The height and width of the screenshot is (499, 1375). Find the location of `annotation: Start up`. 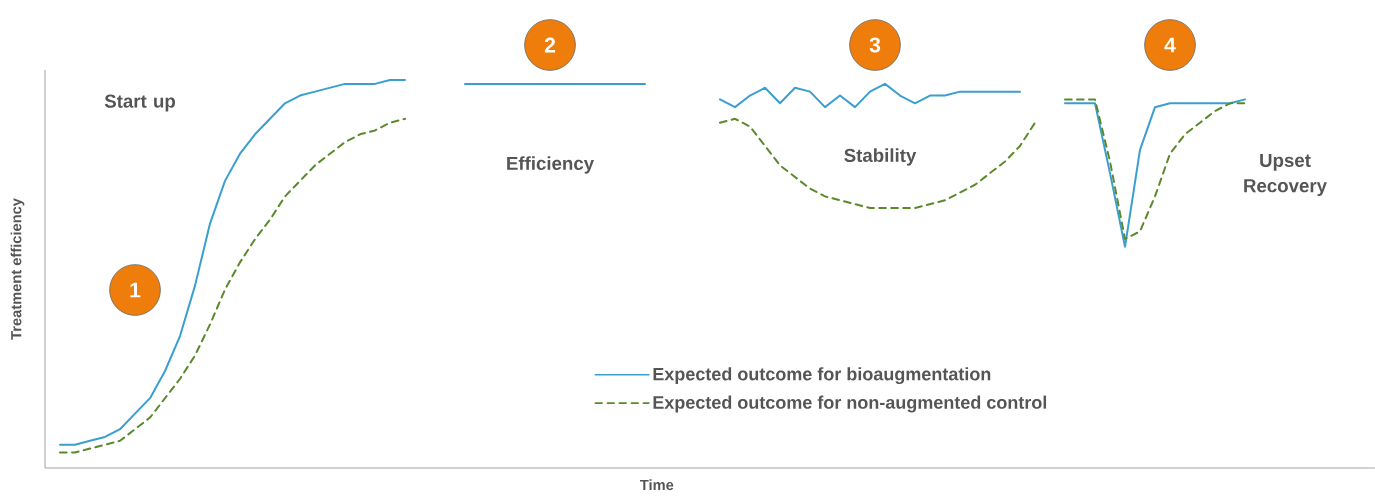

annotation: Start up is located at coordinates (140, 103).